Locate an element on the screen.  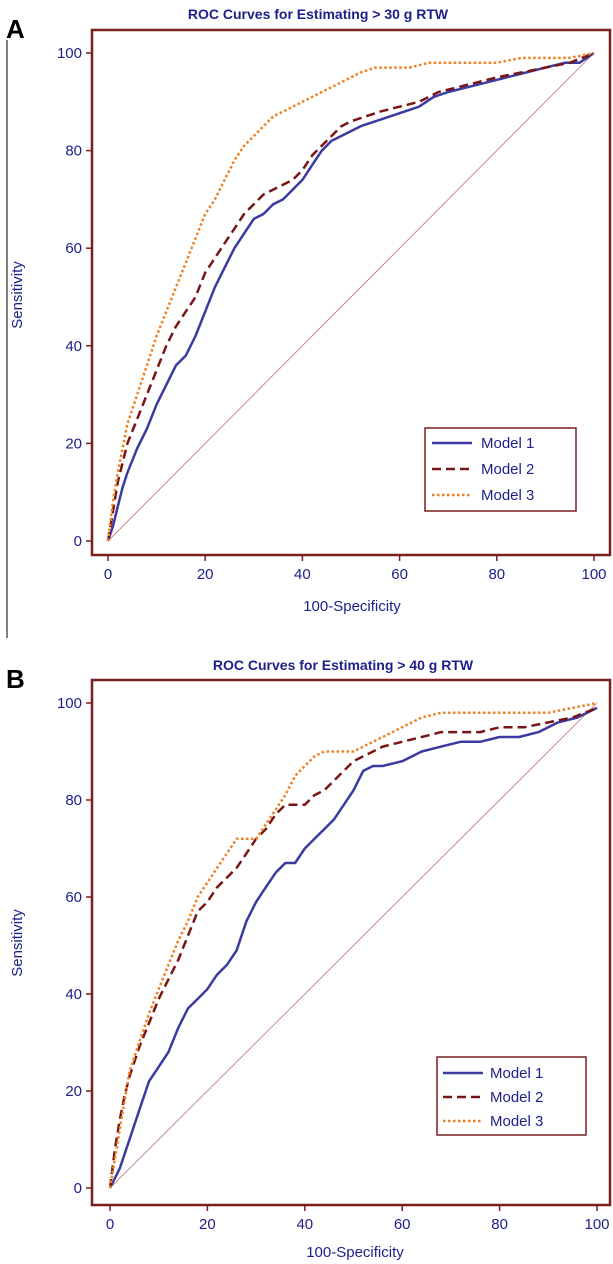
panel-a-letter: A is located at coordinates (15, 29).